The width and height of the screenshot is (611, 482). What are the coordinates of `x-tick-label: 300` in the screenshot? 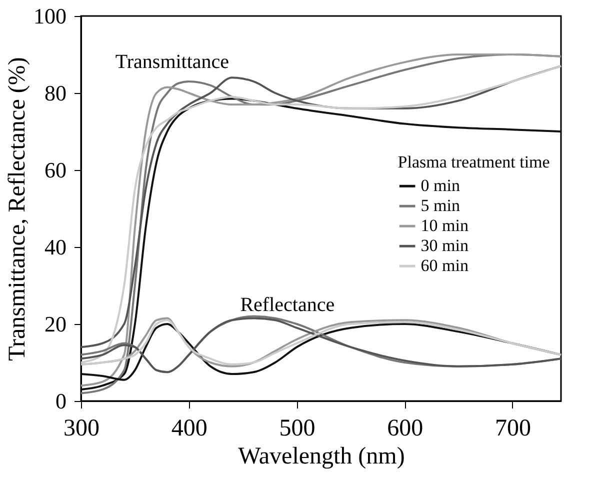 It's located at (82, 429).